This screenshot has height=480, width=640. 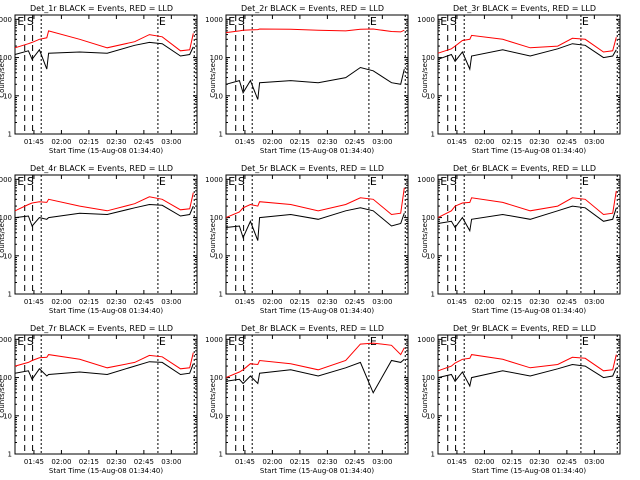 I want to click on panel-title: Det_3r BLACK = Events, RED = LLD, so click(x=524, y=8).